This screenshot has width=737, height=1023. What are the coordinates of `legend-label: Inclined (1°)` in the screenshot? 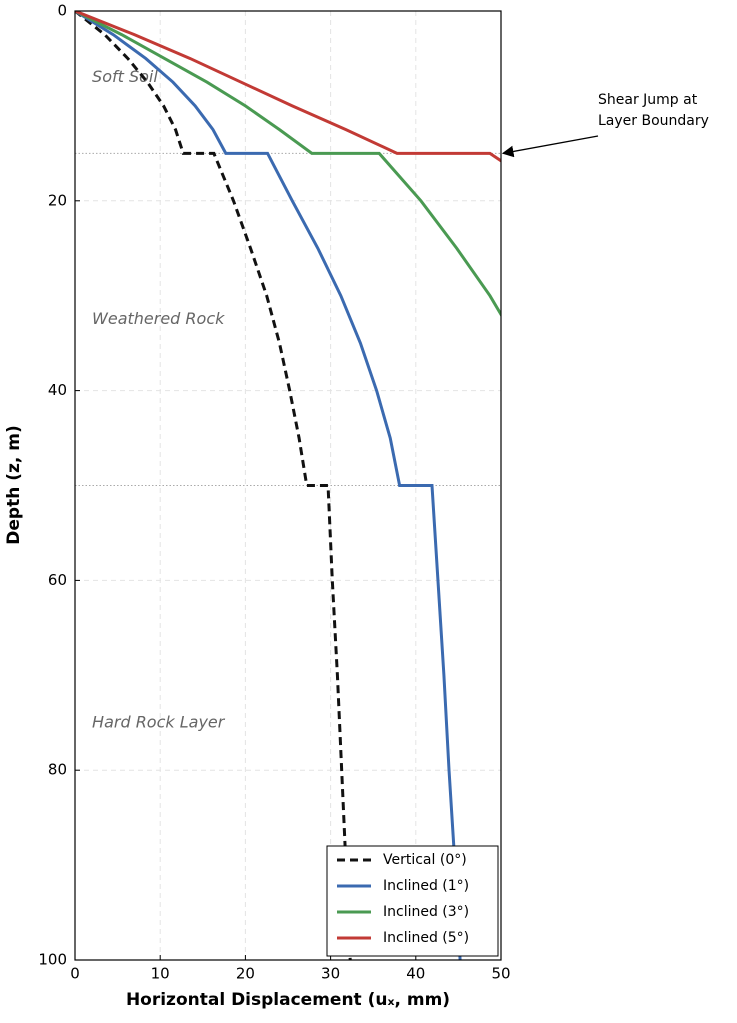 It's located at (426, 886).